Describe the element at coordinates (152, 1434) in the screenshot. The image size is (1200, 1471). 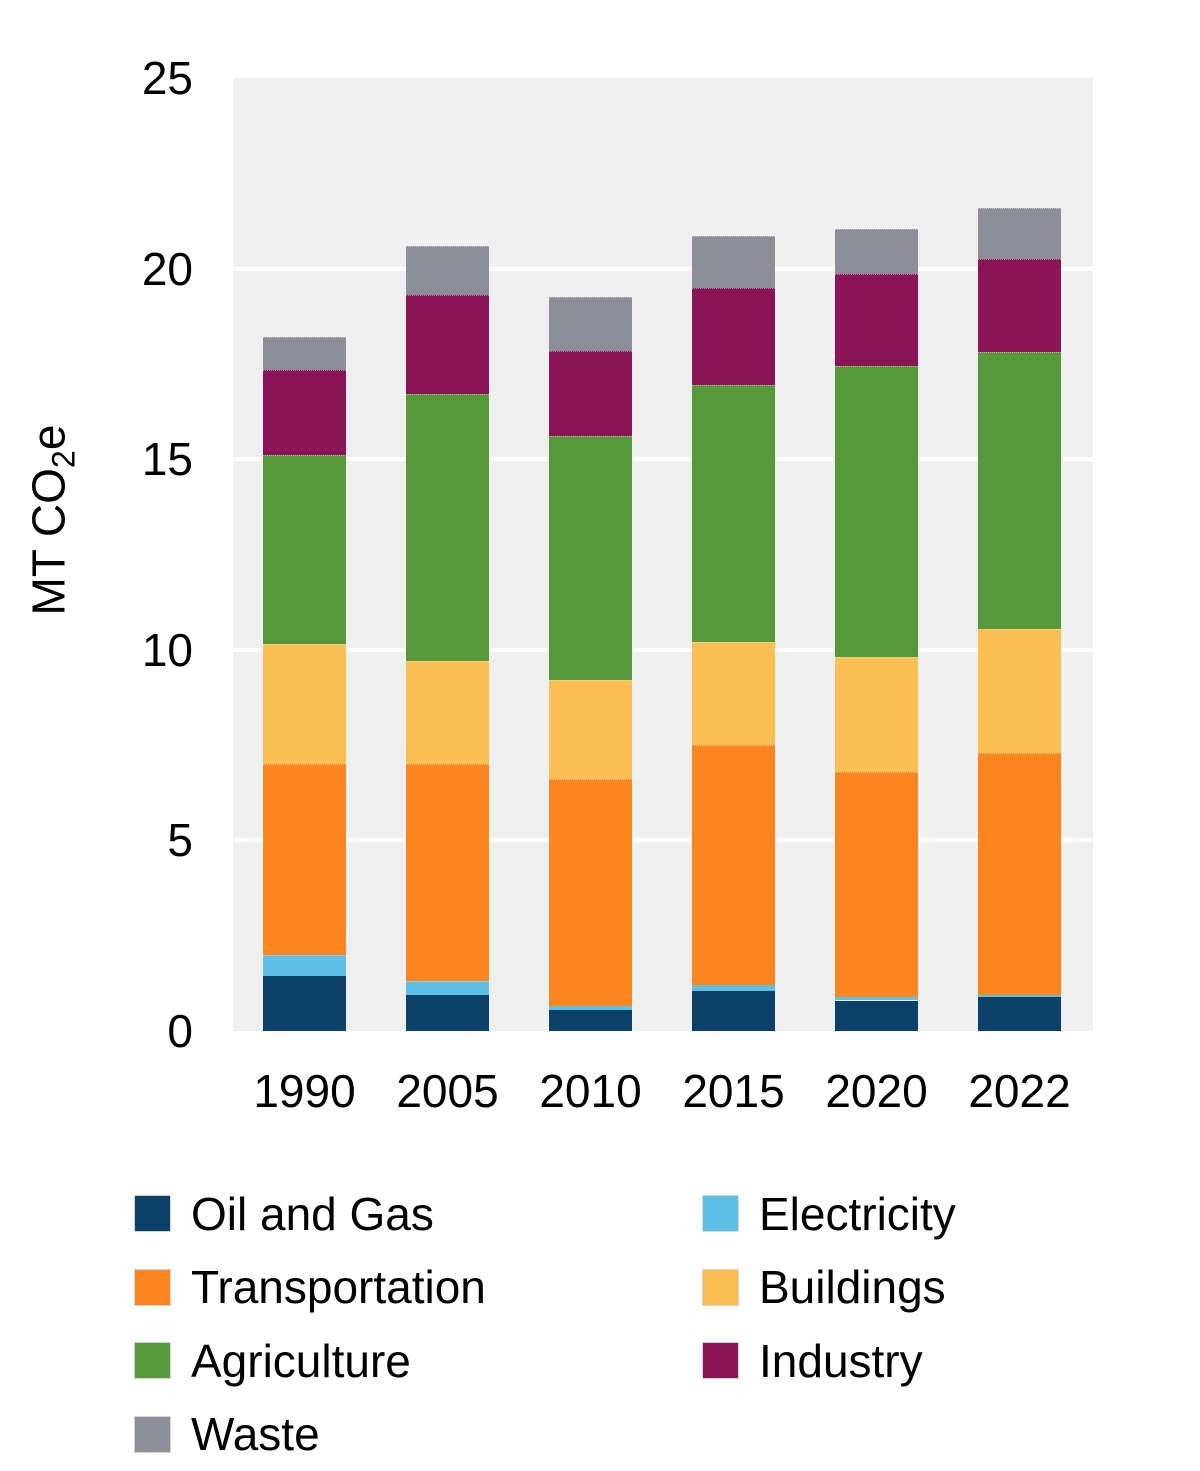
I see `legend-swatch-waste` at that location.